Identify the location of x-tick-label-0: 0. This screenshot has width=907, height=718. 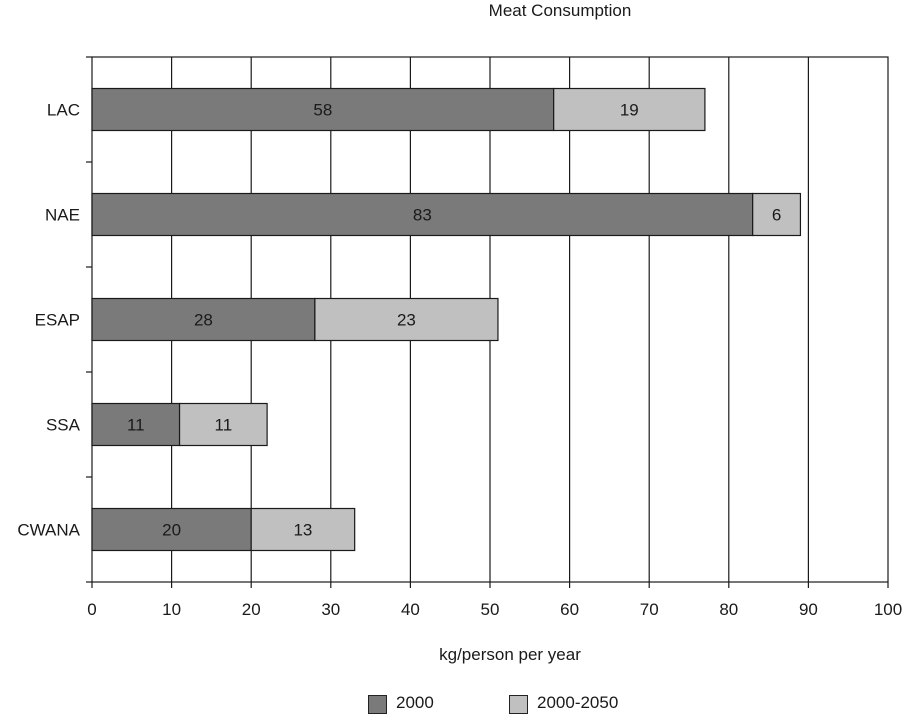
(91, 609).